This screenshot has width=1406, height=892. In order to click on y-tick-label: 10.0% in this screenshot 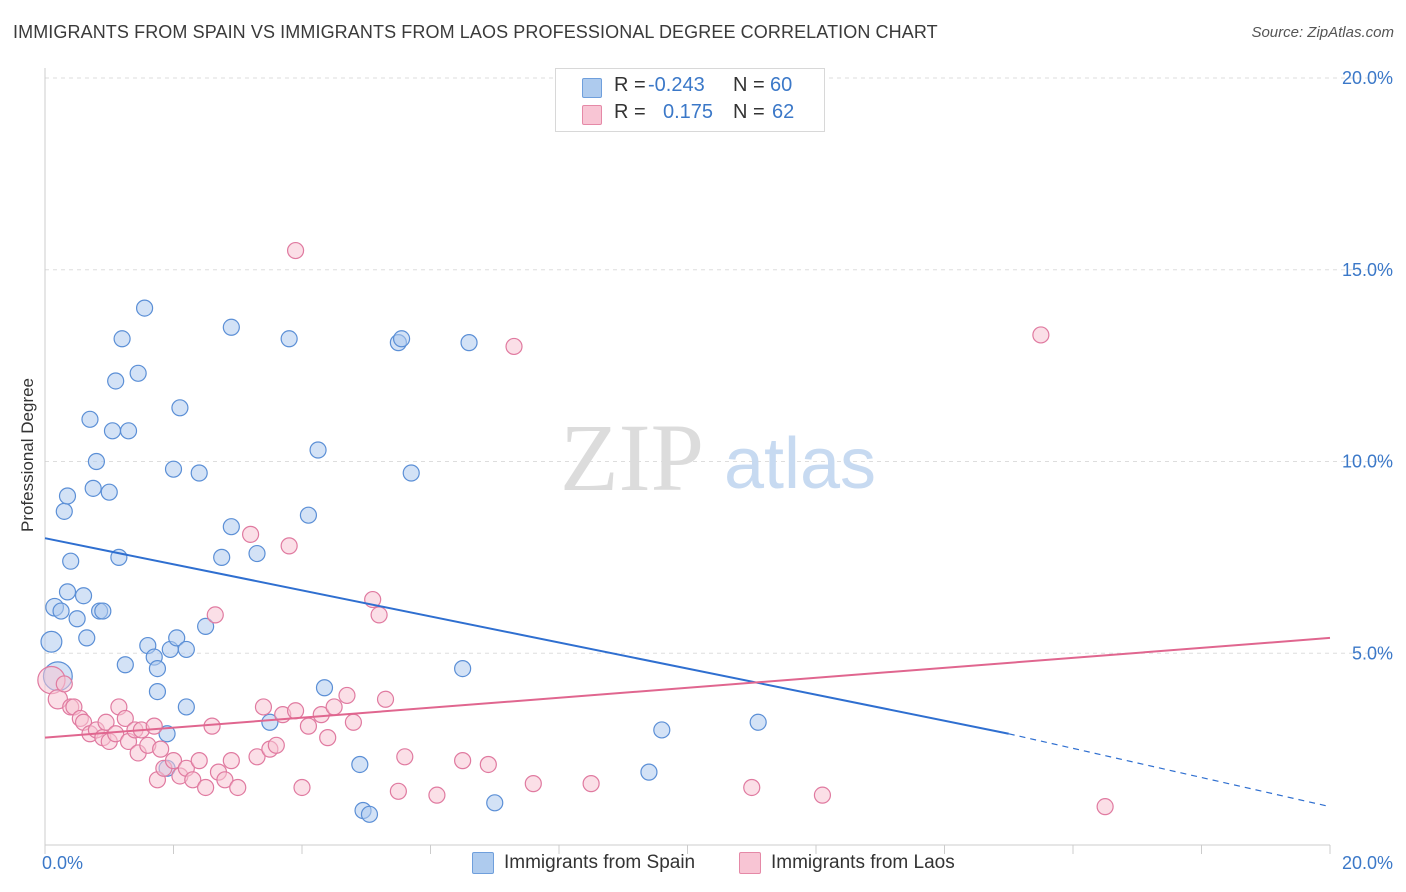, I will do `click(1367, 462)`.